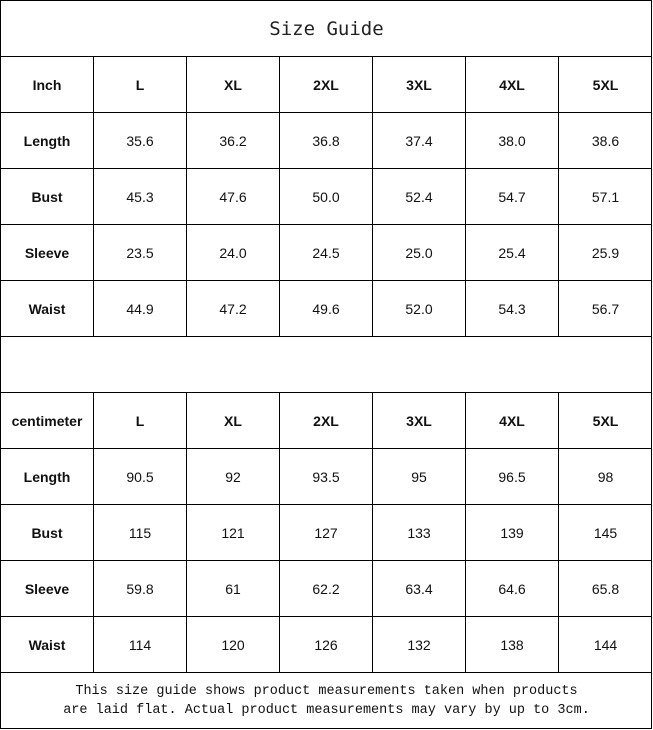 This screenshot has height=730, width=653. Describe the element at coordinates (140, 196) in the screenshot. I see `measurement-cell: 45.3` at that location.